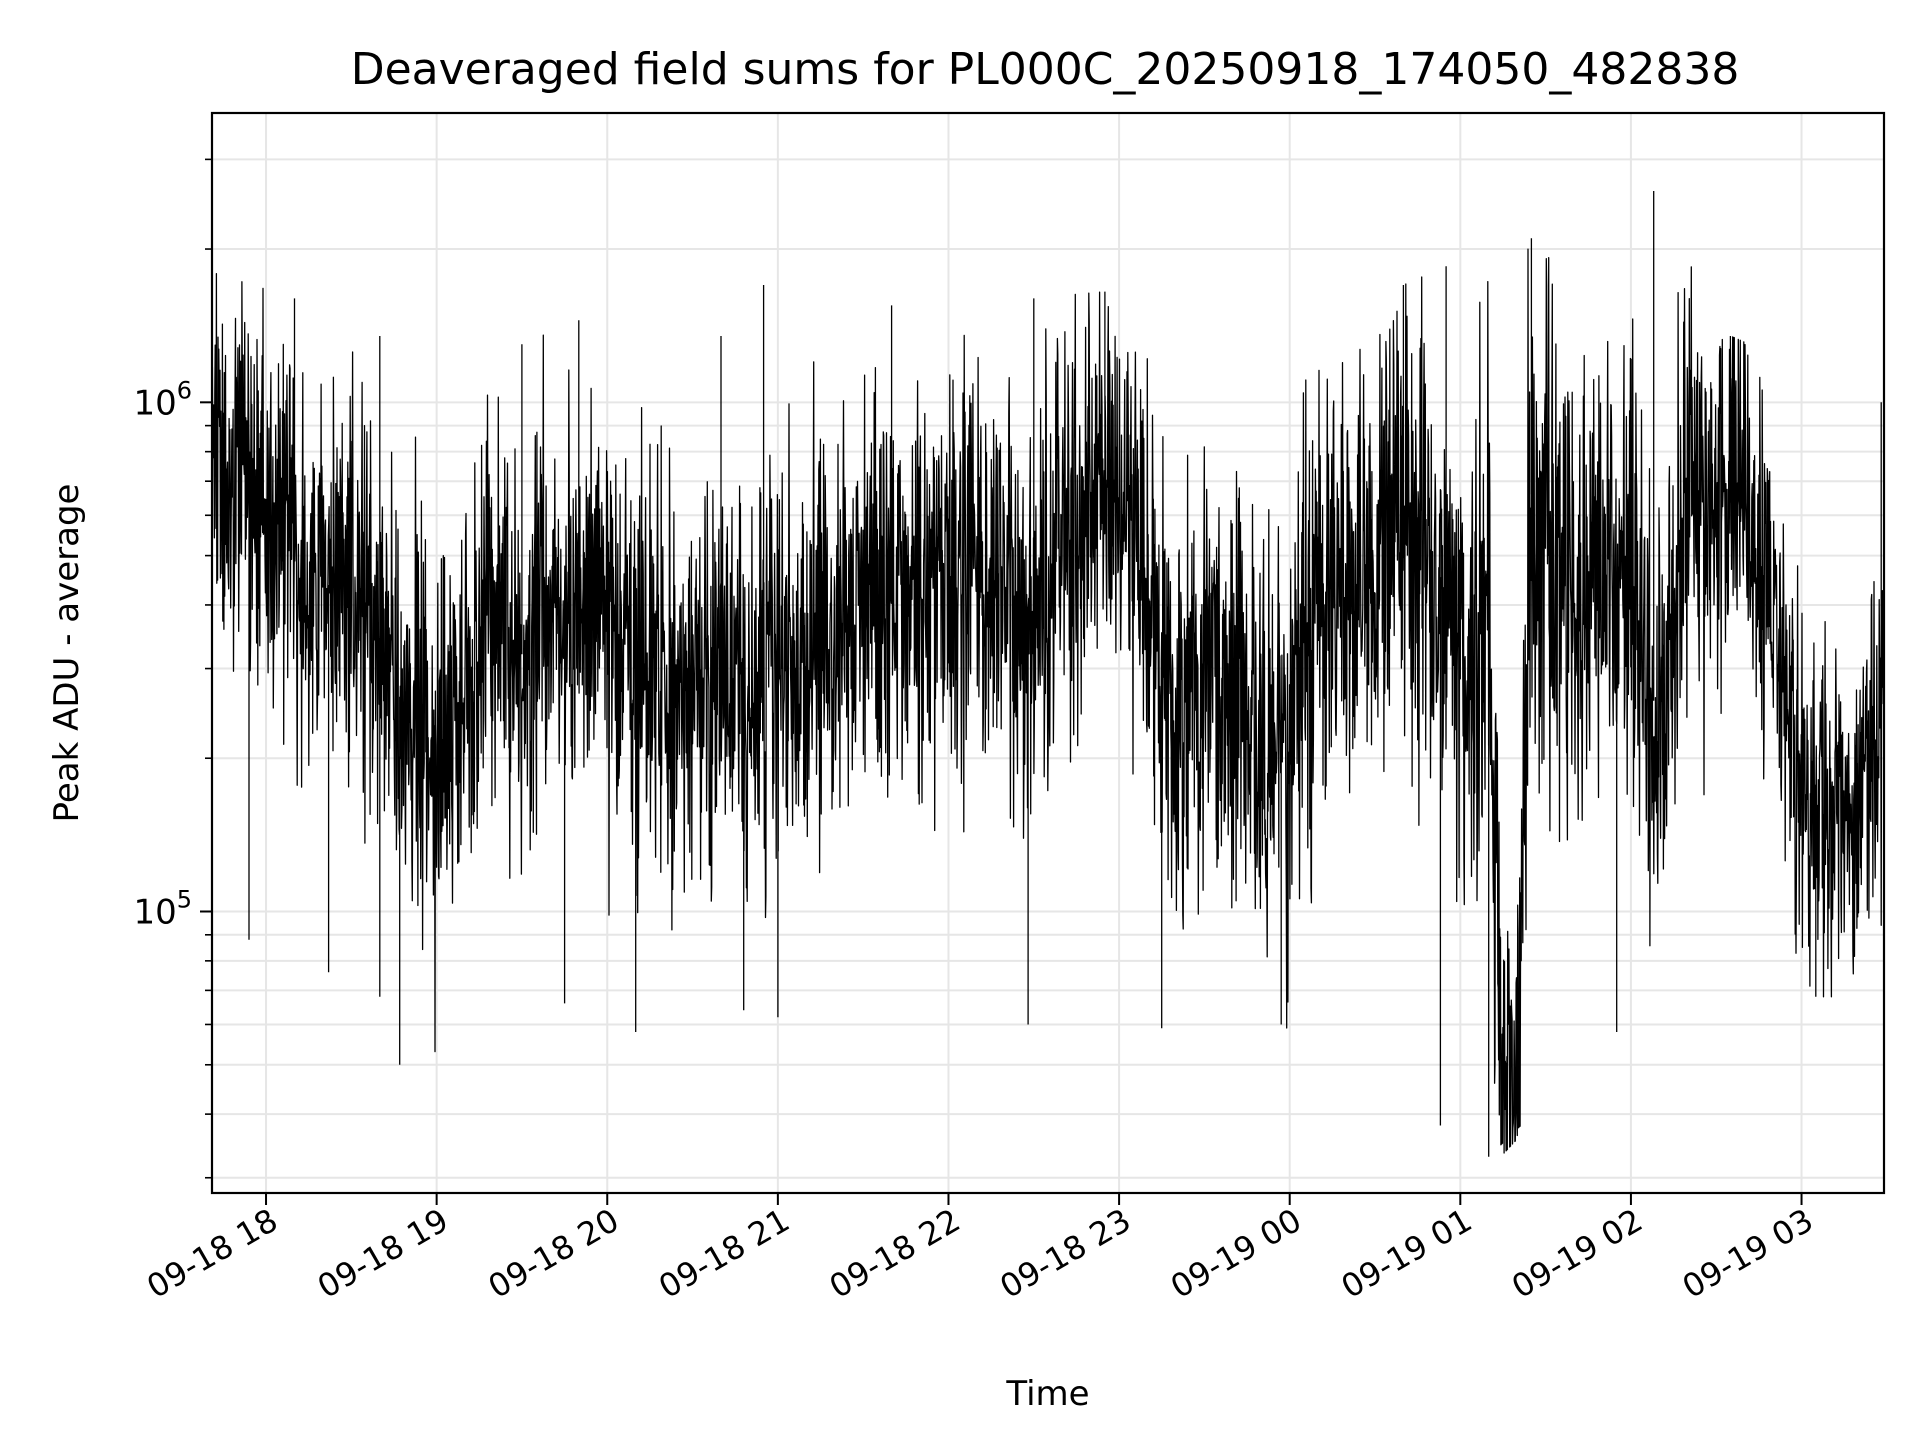 The height and width of the screenshot is (1440, 1920). What do you see at coordinates (162, 909) in the screenshot?
I see `y-tick-label: 10⁵` at bounding box center [162, 909].